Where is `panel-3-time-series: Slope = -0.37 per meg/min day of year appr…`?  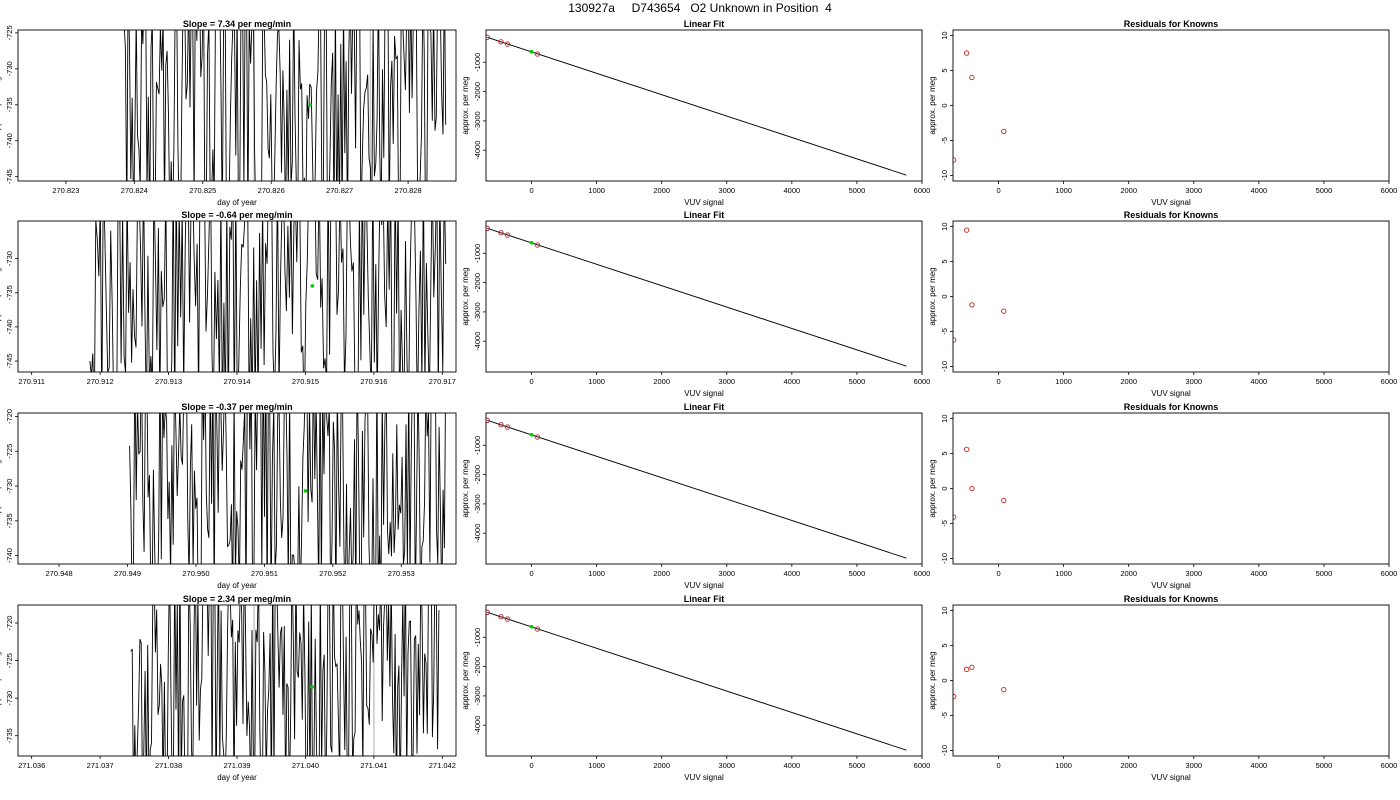
panel-3-time-series: Slope = -0.37 per meg/min day of year appr… is located at coordinates (228, 496).